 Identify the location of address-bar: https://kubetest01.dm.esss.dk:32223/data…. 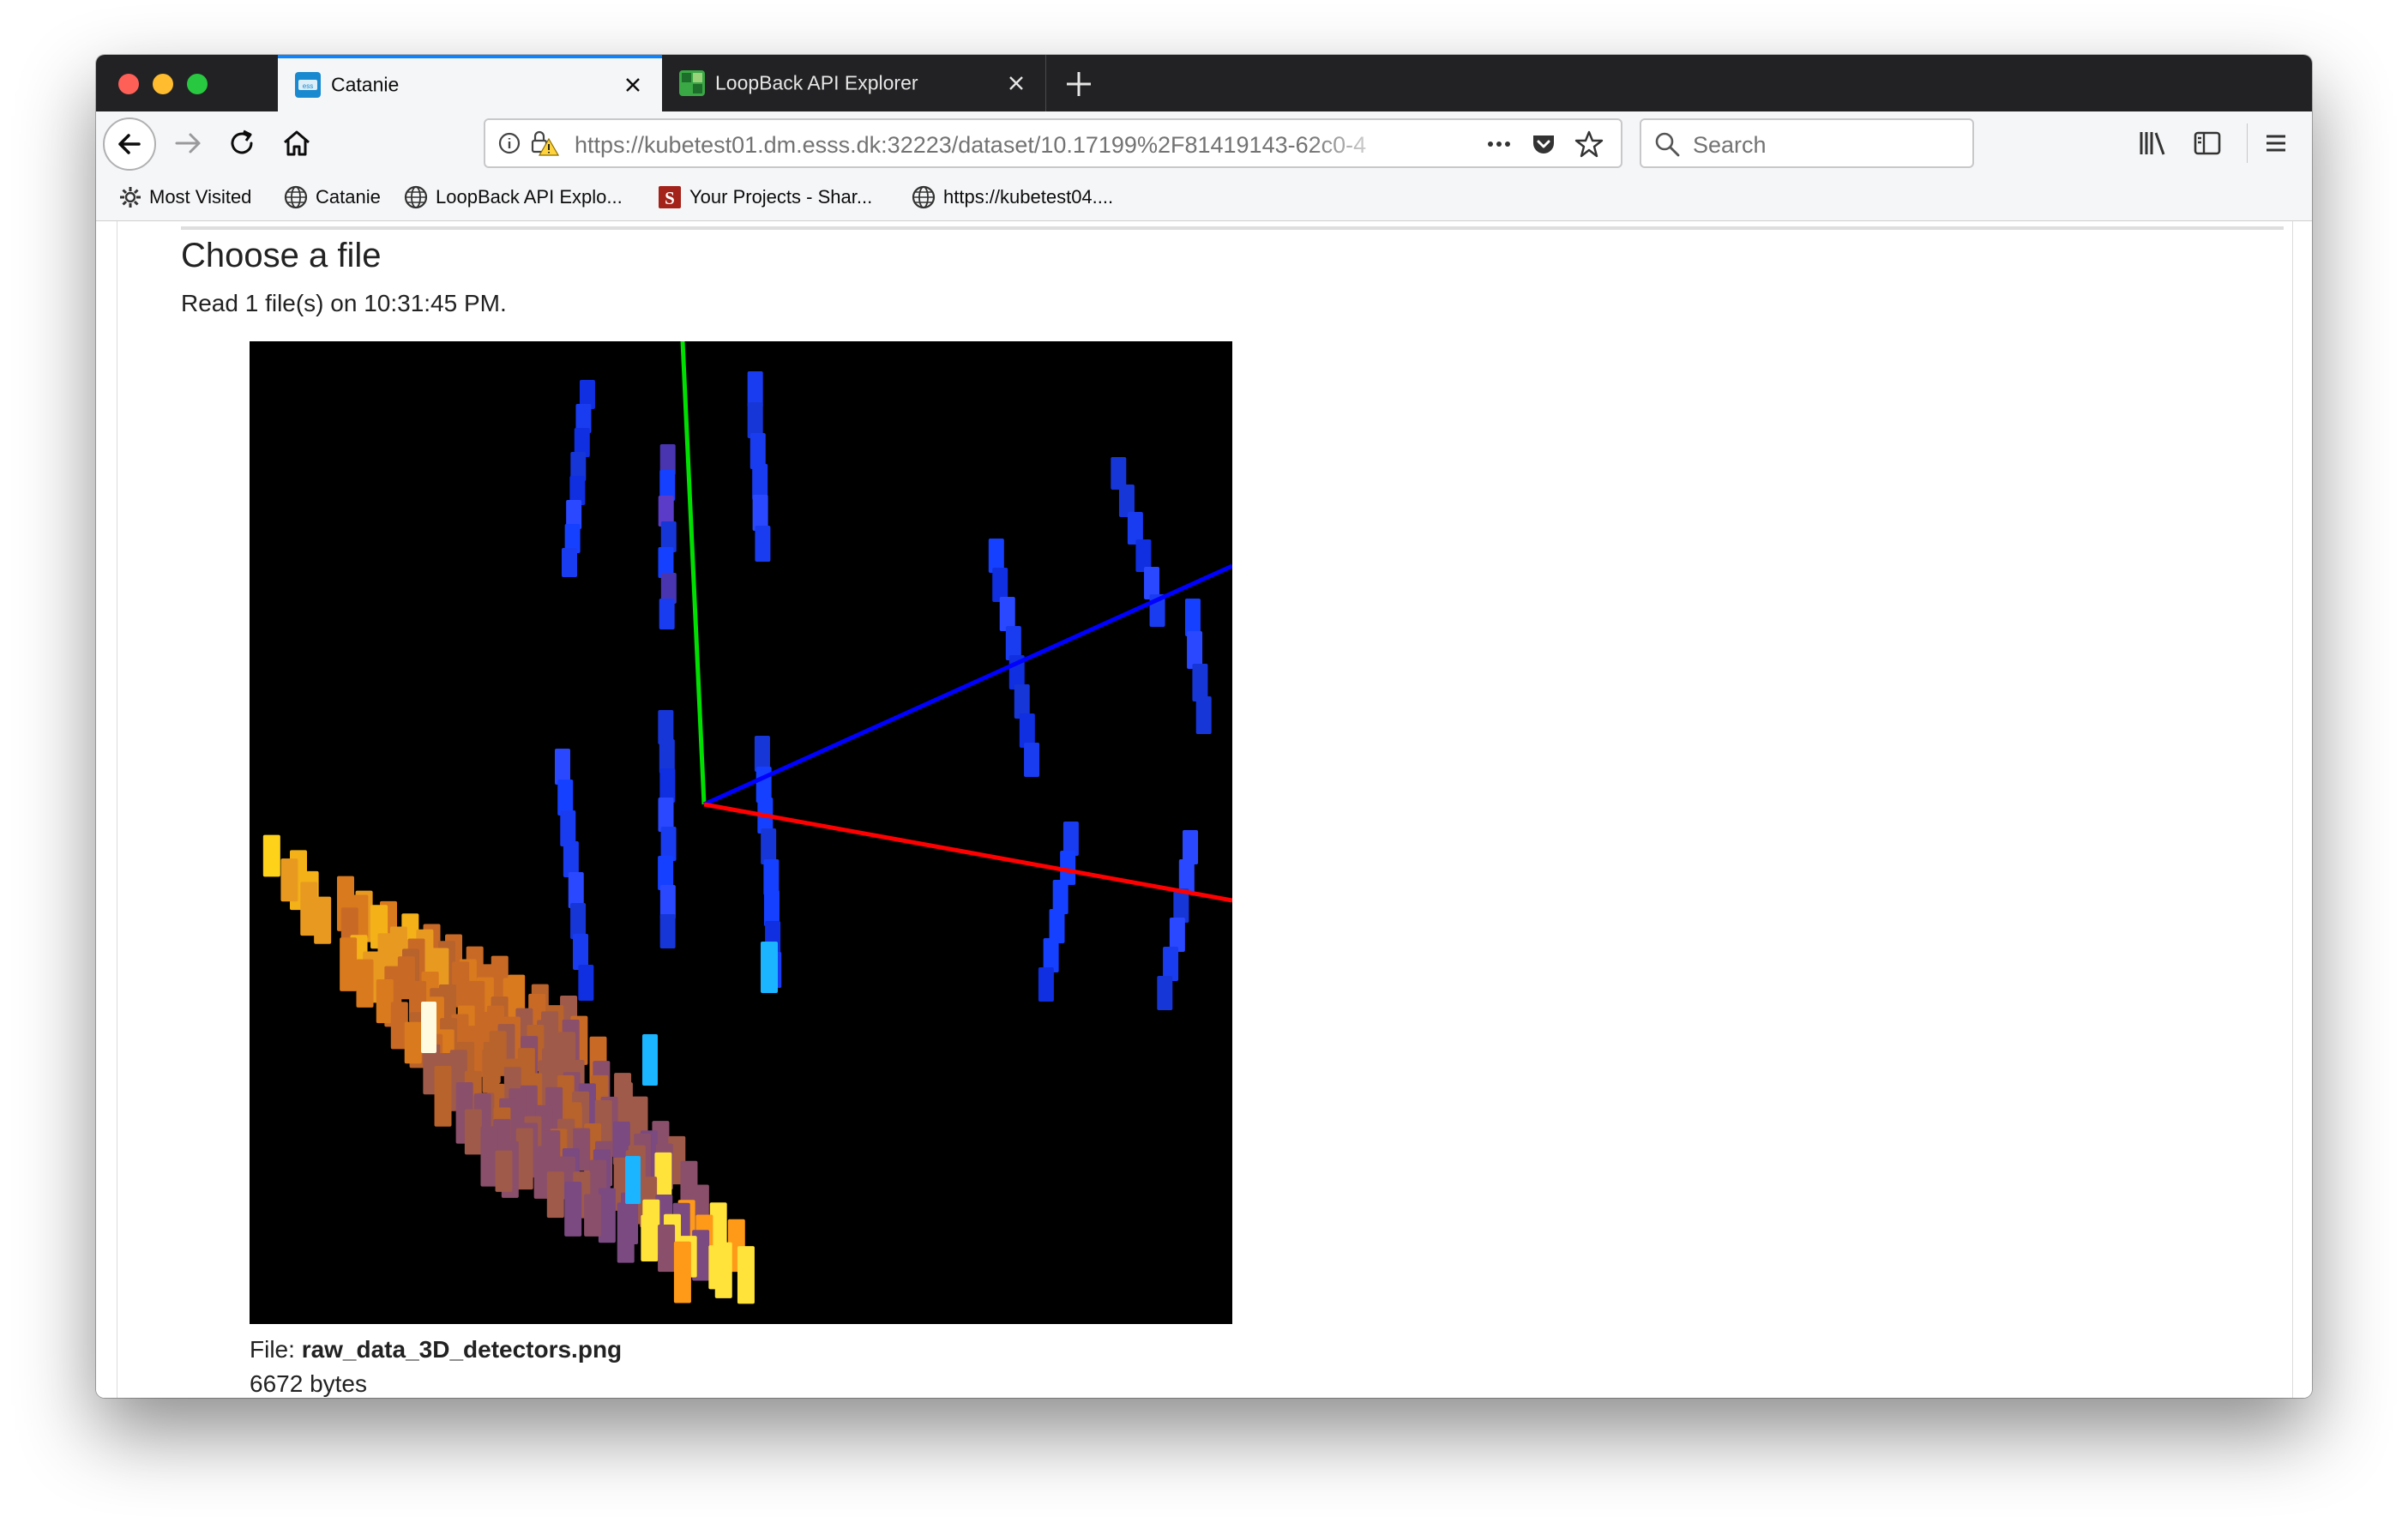
(1053, 143).